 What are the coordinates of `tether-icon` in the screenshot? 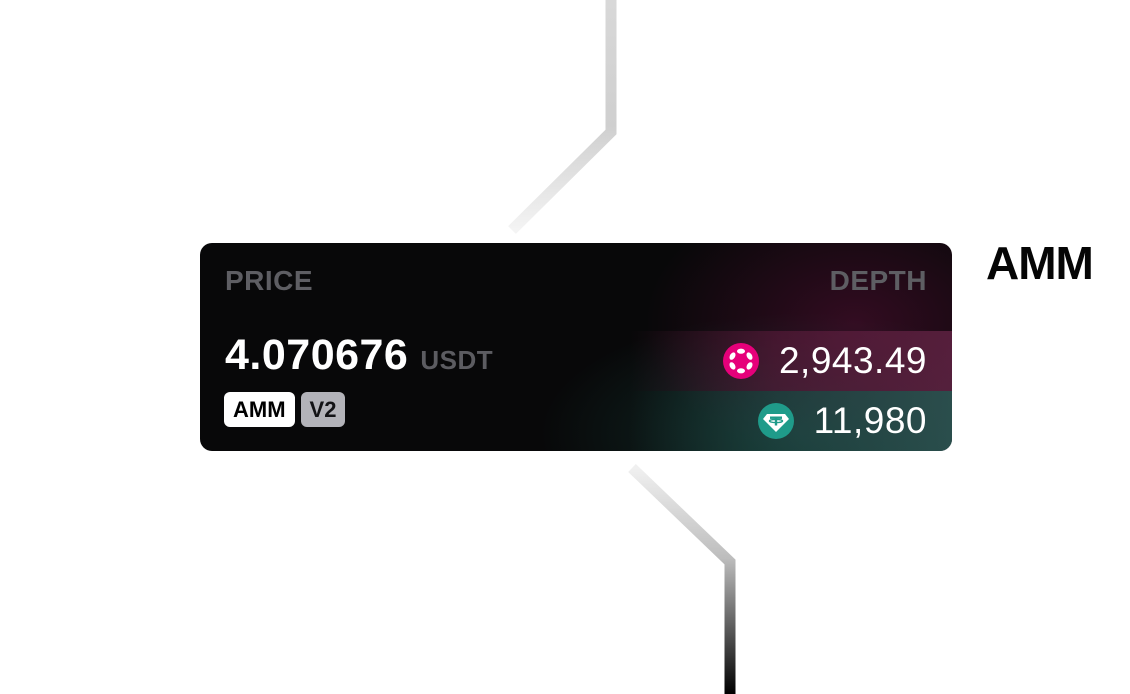 It's located at (775, 421).